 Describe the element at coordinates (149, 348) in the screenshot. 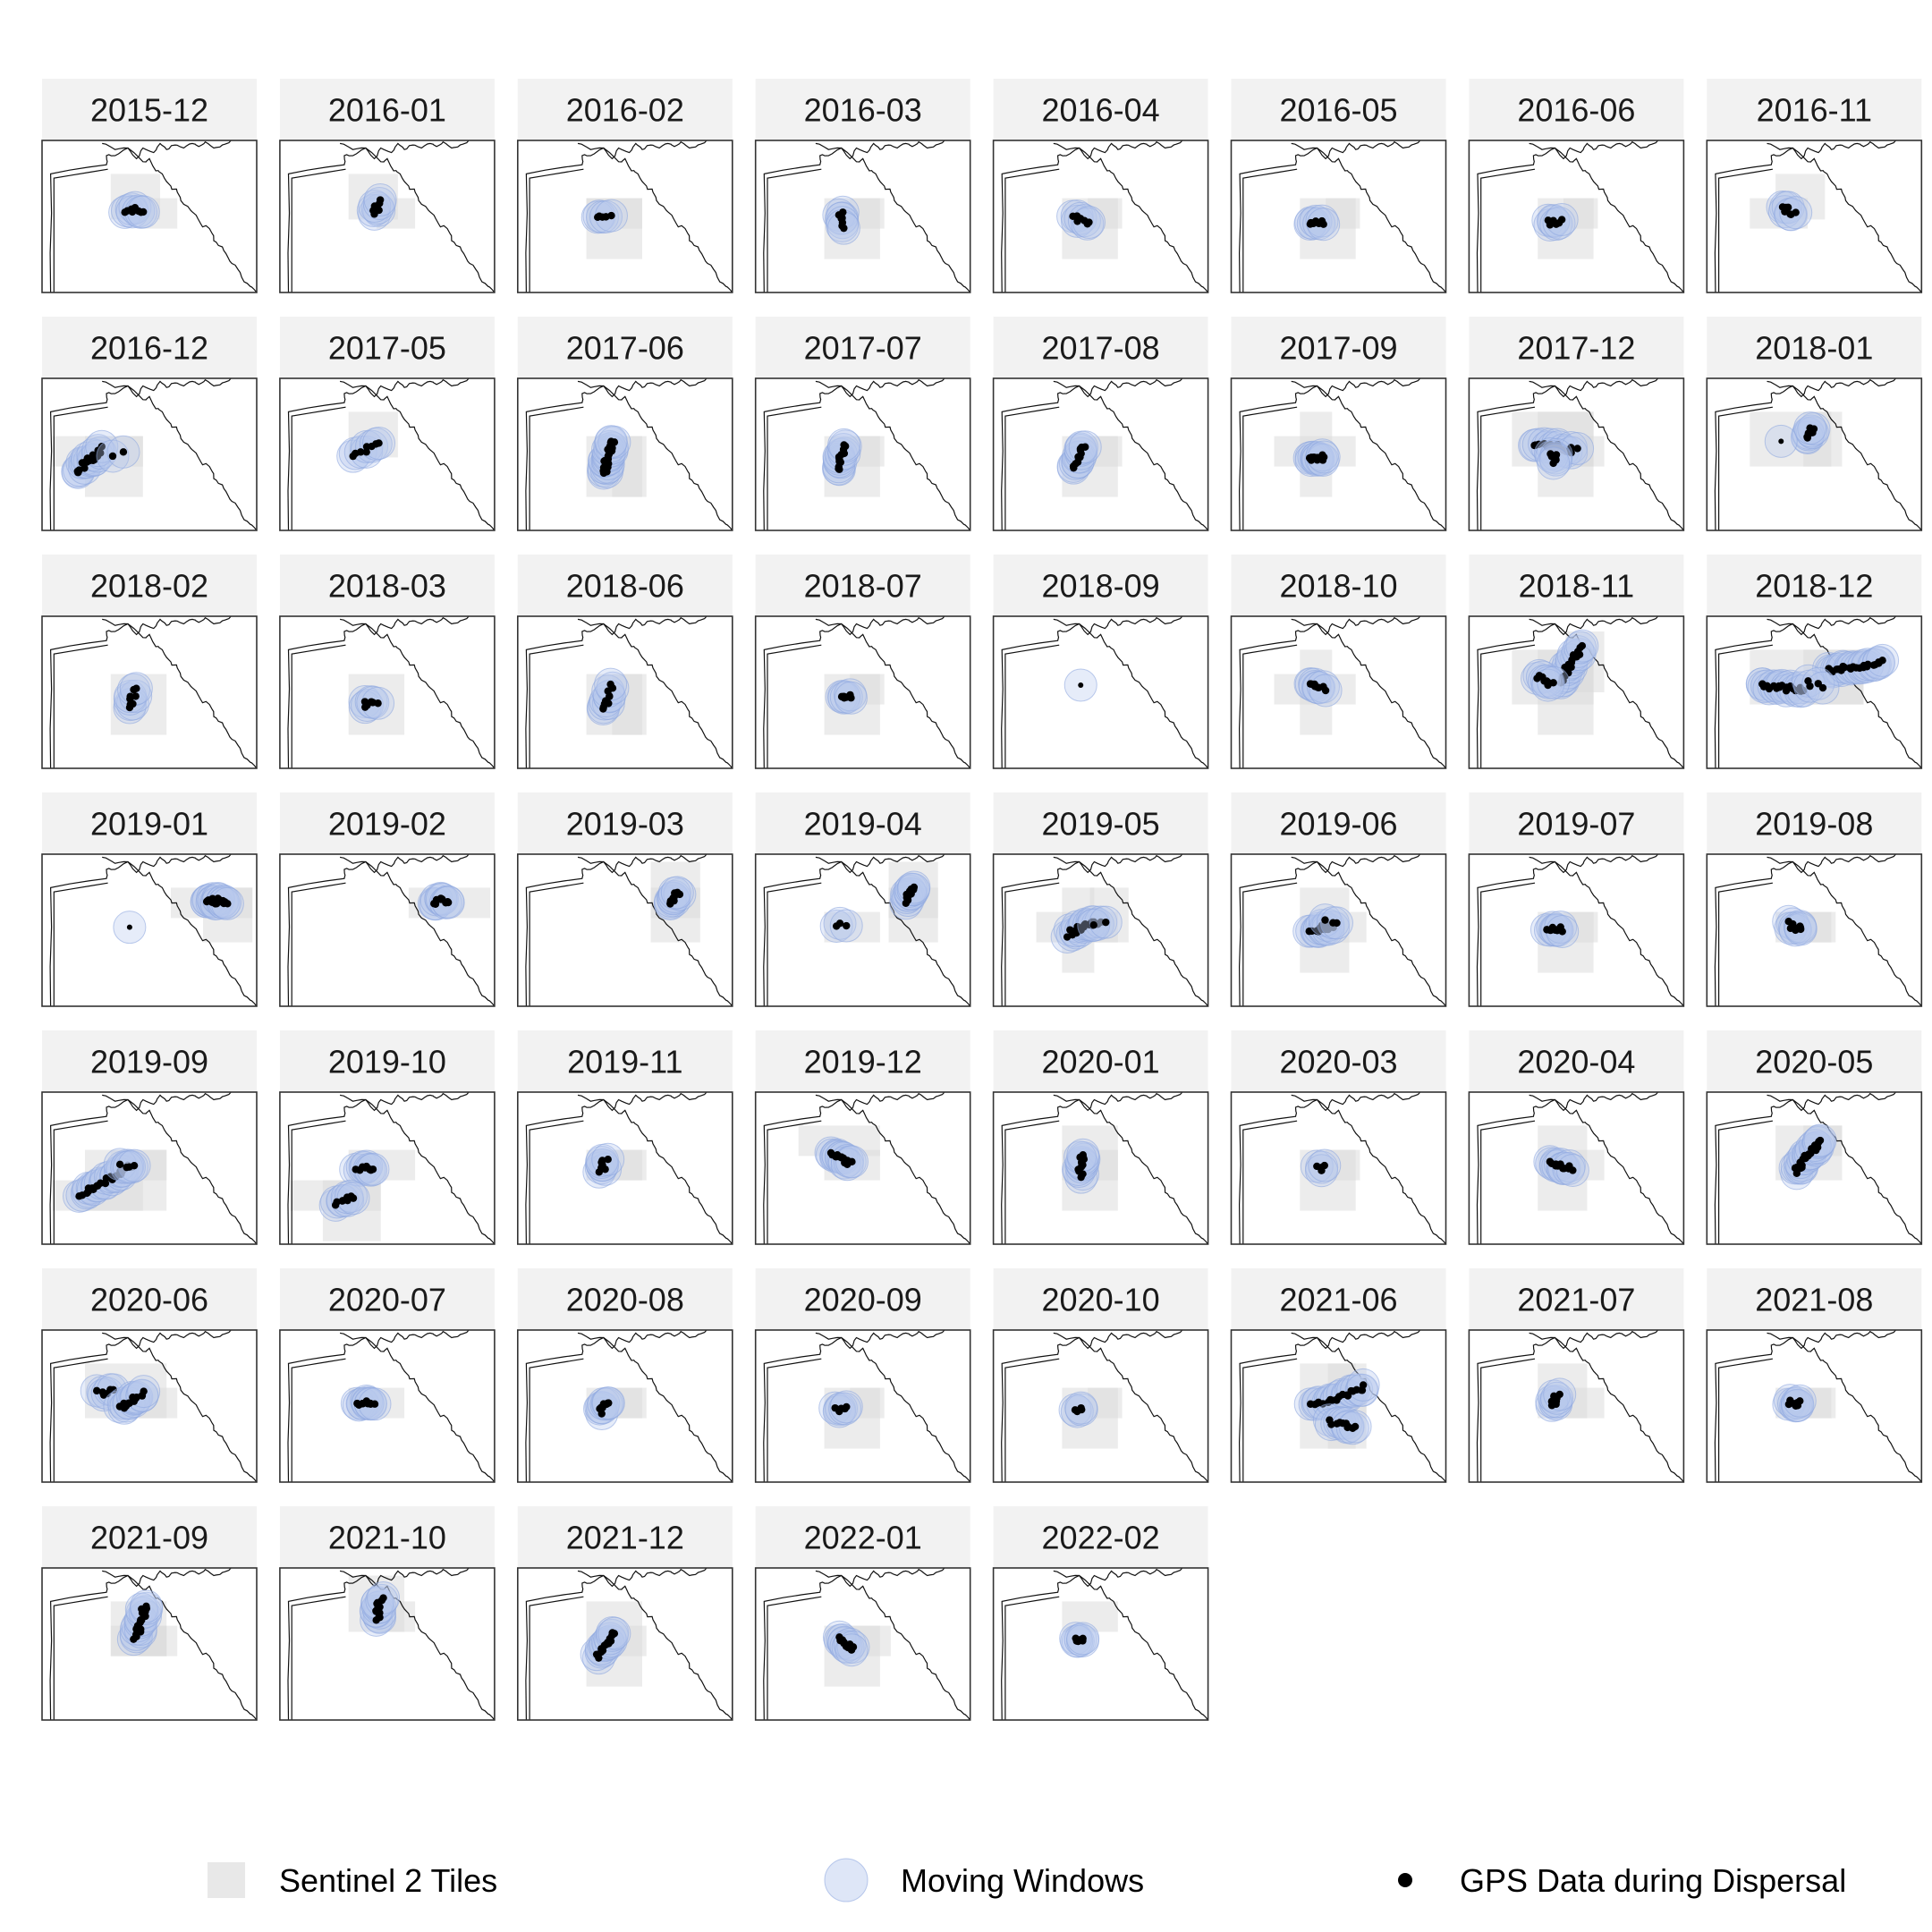

I see `facet-title: 2016-12` at that location.